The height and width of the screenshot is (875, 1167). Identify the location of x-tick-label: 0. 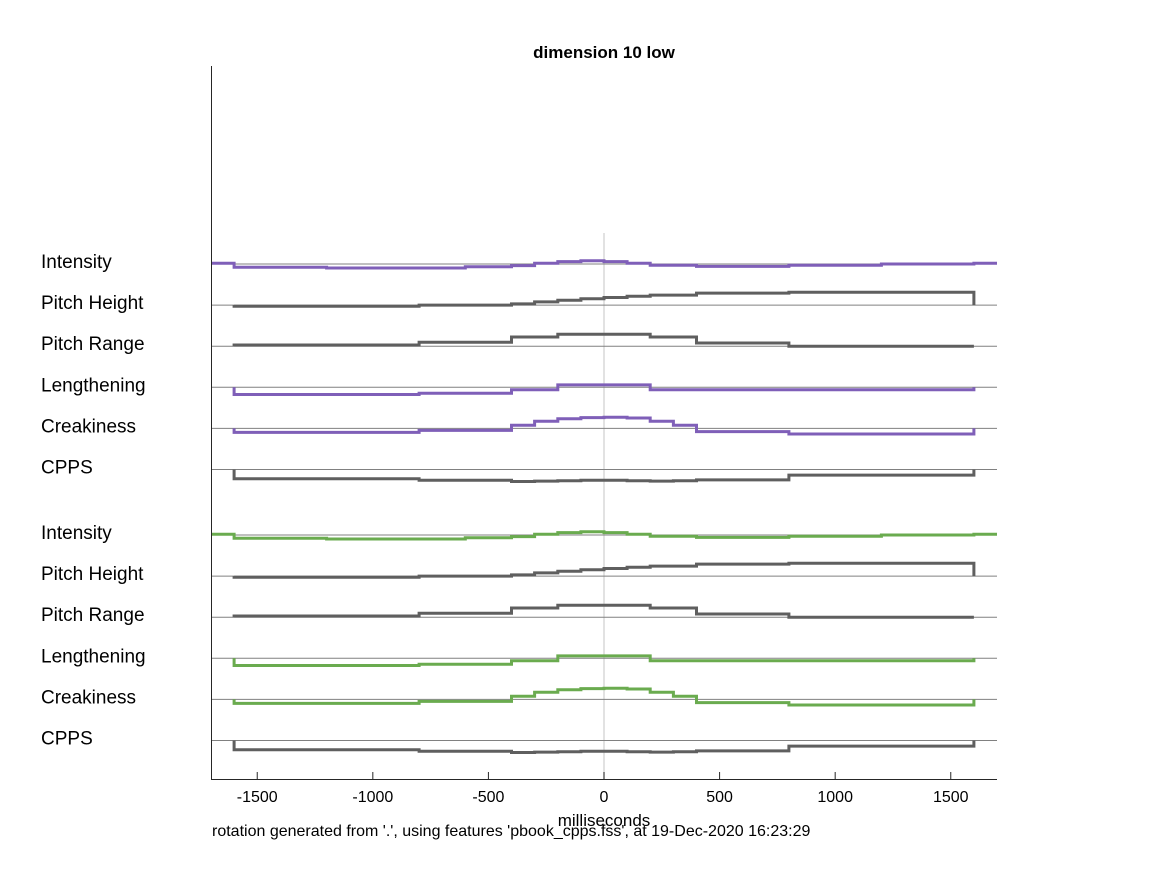
(604, 797).